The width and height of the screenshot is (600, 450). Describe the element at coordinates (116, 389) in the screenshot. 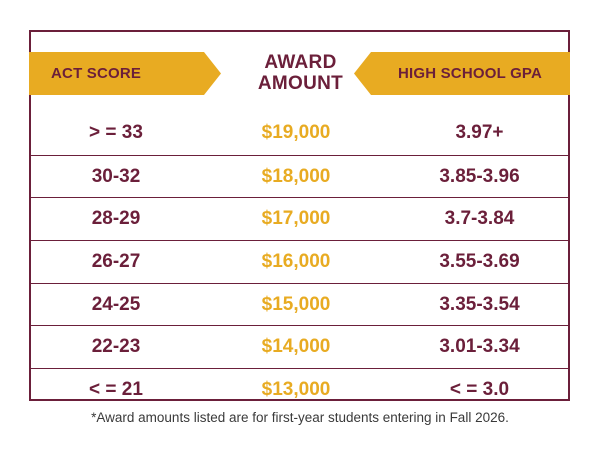

I see `act-cell: < = 21` at that location.